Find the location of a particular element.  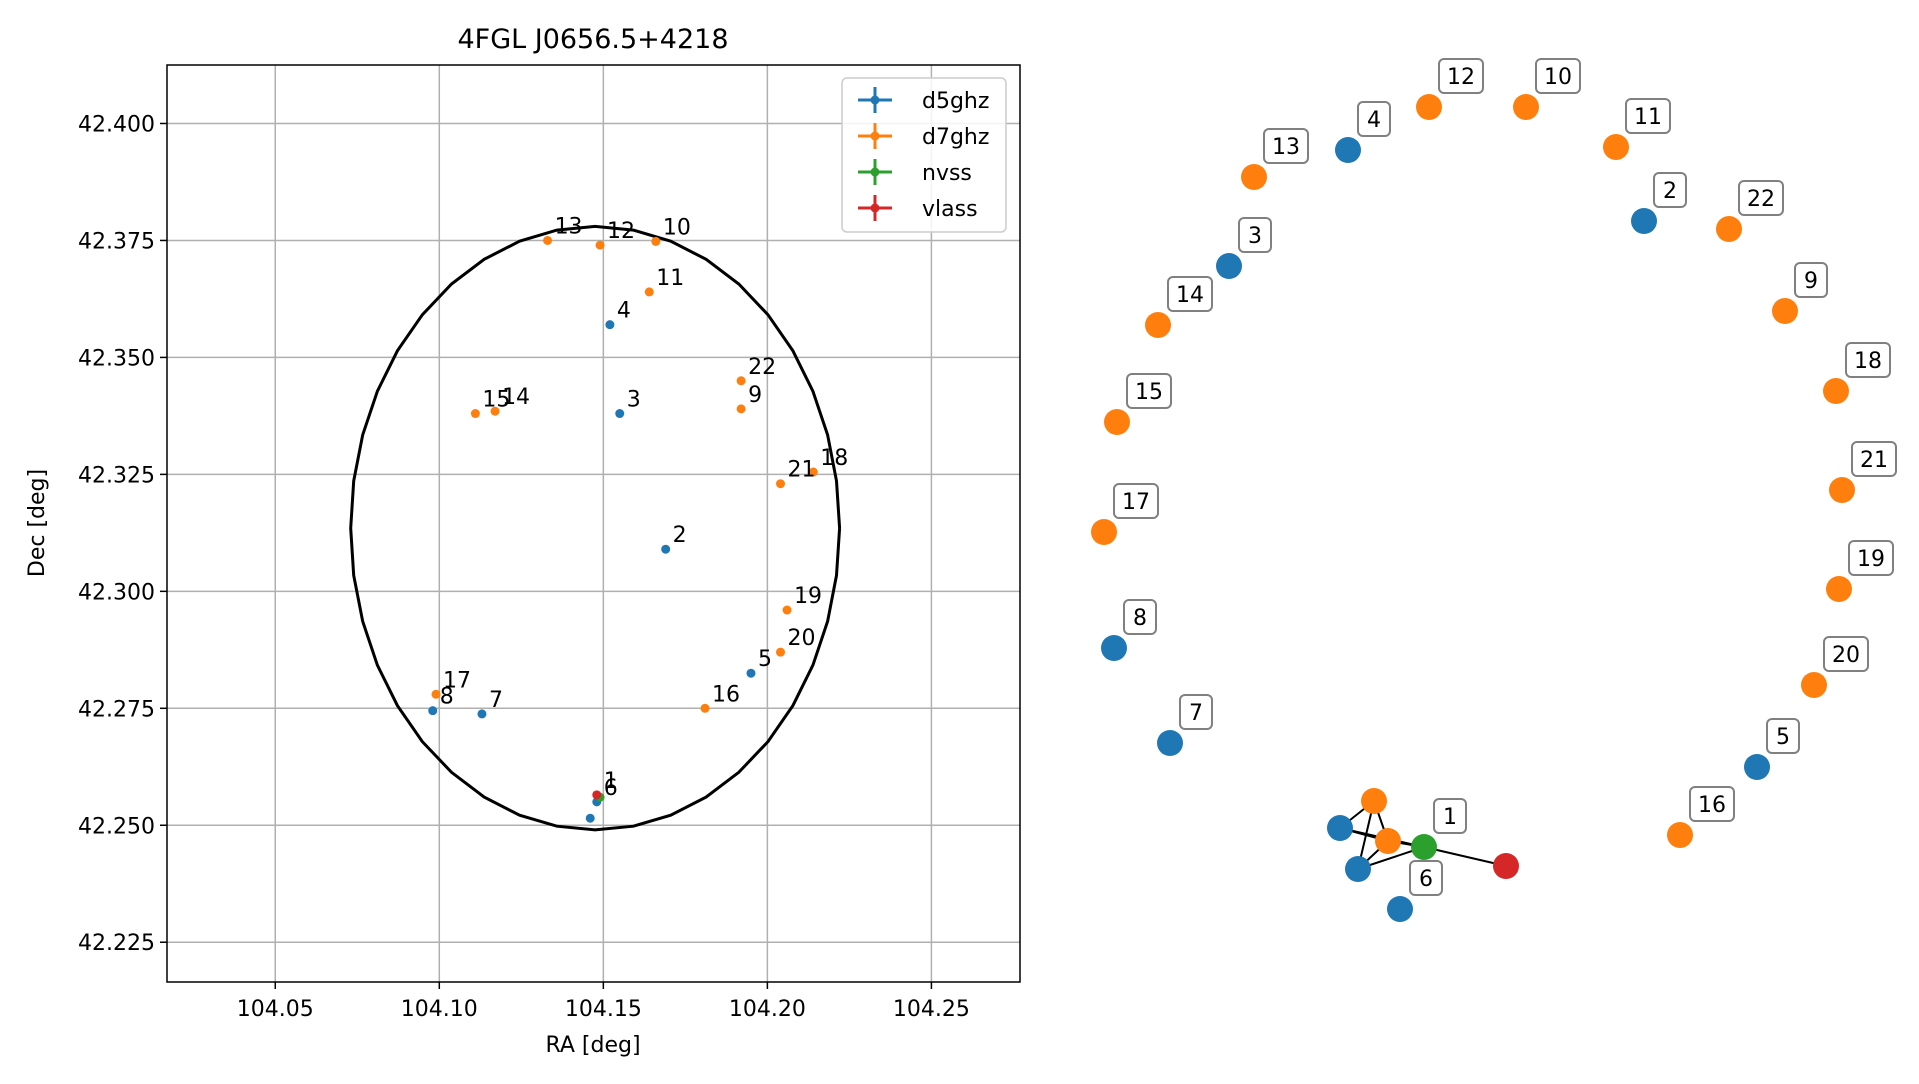

graph-node-label: 9 is located at coordinates (1811, 280).